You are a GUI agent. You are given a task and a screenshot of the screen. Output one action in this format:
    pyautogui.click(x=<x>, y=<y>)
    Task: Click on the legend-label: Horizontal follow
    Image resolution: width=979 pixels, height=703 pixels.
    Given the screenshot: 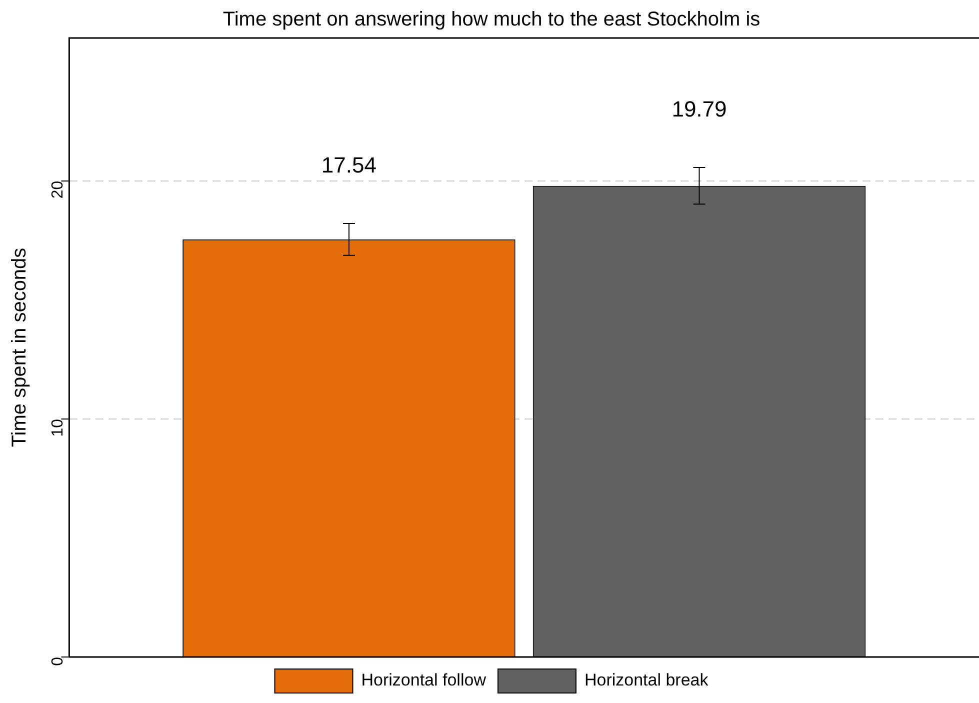 What is the action you would take?
    pyautogui.click(x=424, y=680)
    